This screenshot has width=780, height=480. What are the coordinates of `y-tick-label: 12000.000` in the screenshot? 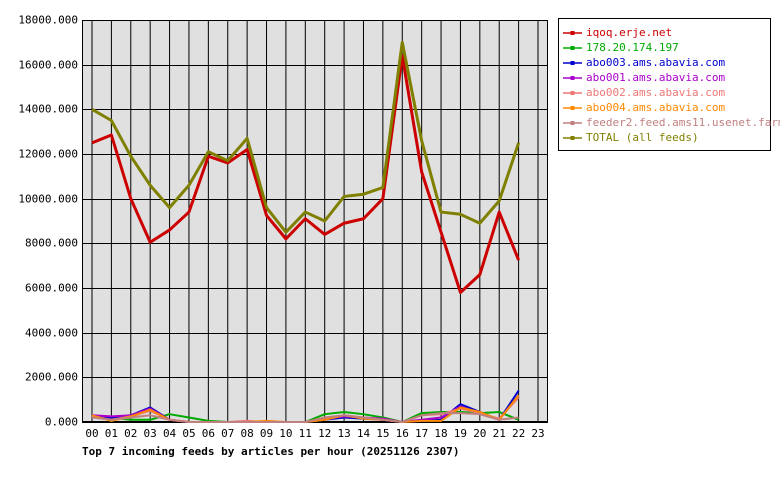 It's located at (48, 154).